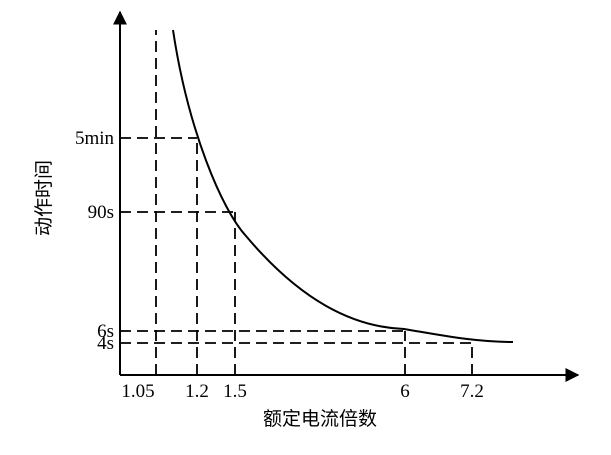 Image resolution: width=611 pixels, height=455 pixels. I want to click on x-tick-label: 1.5, so click(235, 391).